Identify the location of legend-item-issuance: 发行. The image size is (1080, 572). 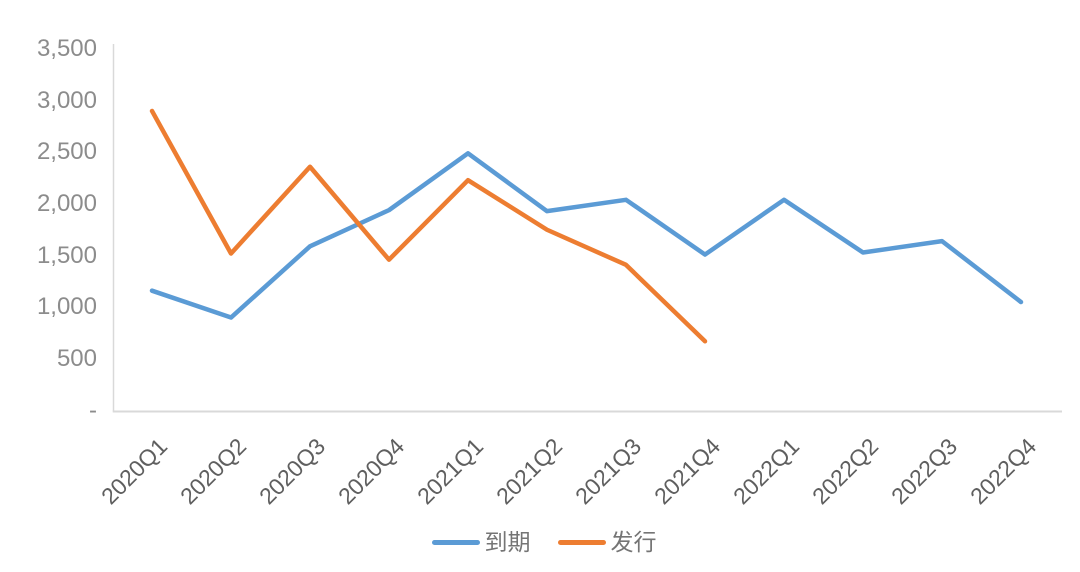
(607, 542).